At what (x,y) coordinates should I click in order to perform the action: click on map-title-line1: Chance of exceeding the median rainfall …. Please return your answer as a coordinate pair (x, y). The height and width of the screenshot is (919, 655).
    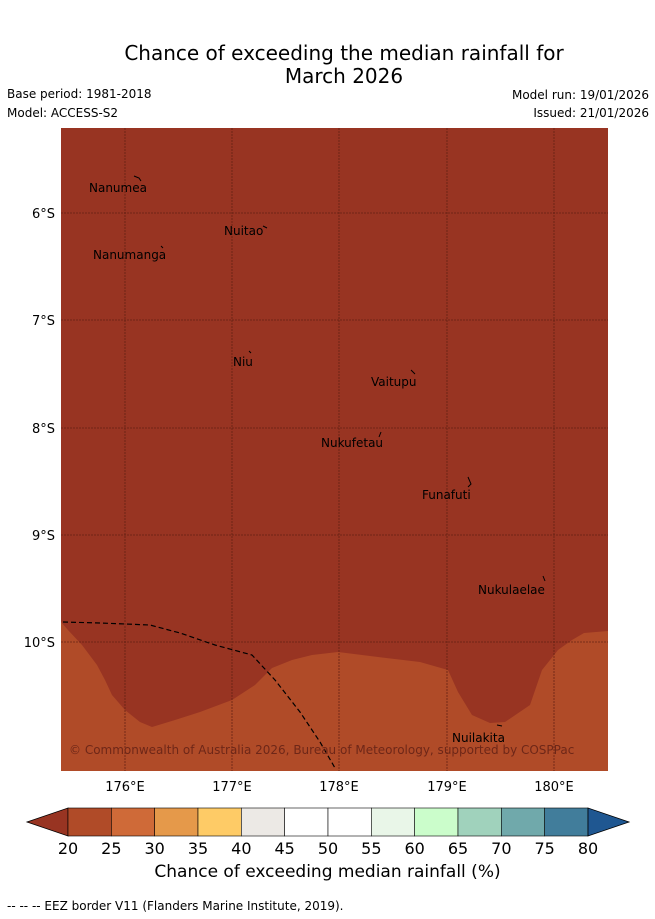
    Looking at the image, I should click on (344, 53).